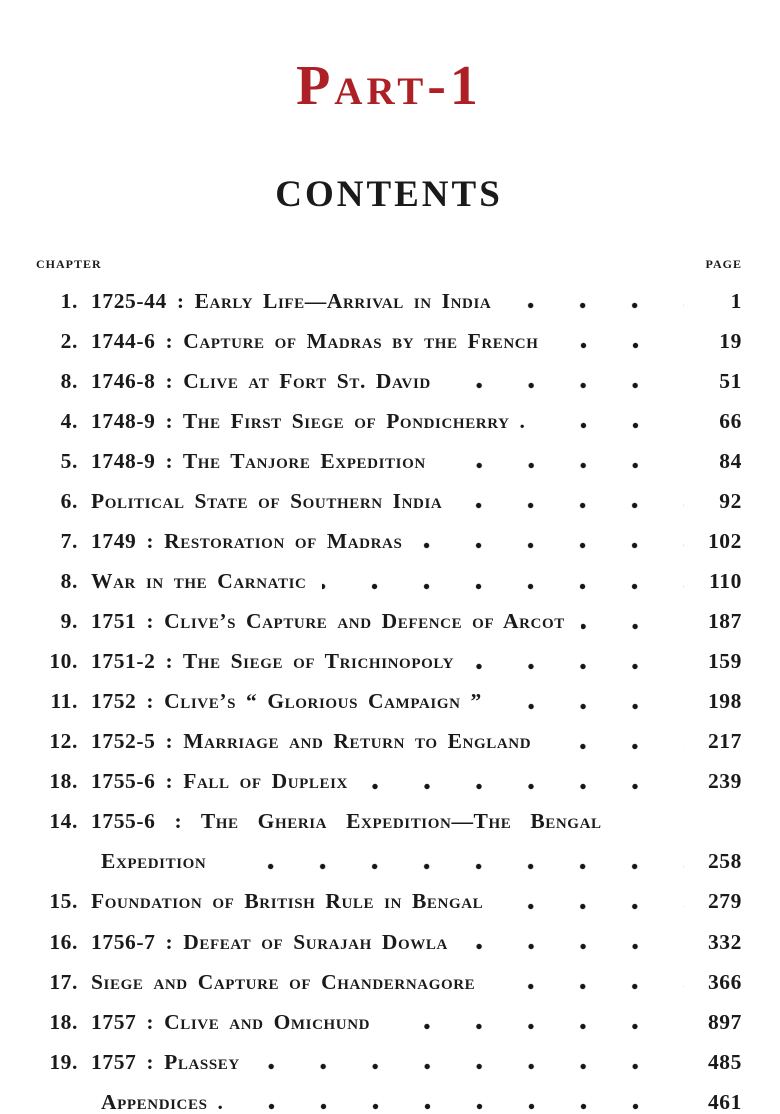 Image resolution: width=780 pixels, height=1114 pixels. I want to click on toc-entry: 19. 1757 : Plassey 485, so click(389, 1062).